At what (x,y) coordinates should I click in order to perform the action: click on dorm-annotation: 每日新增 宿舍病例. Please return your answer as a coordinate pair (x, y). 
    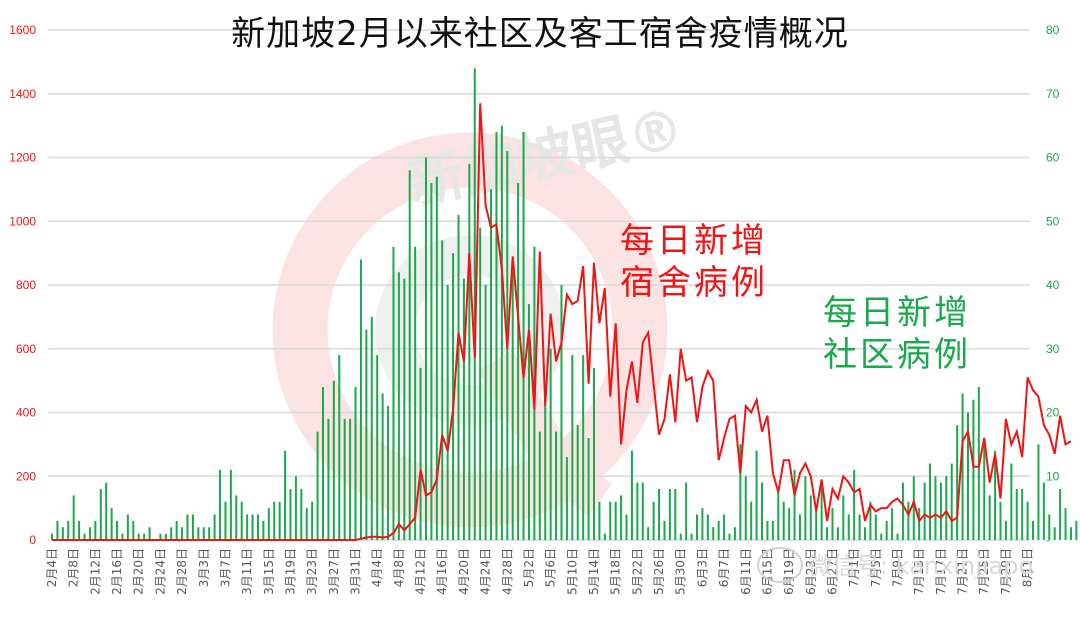
    Looking at the image, I should click on (694, 262).